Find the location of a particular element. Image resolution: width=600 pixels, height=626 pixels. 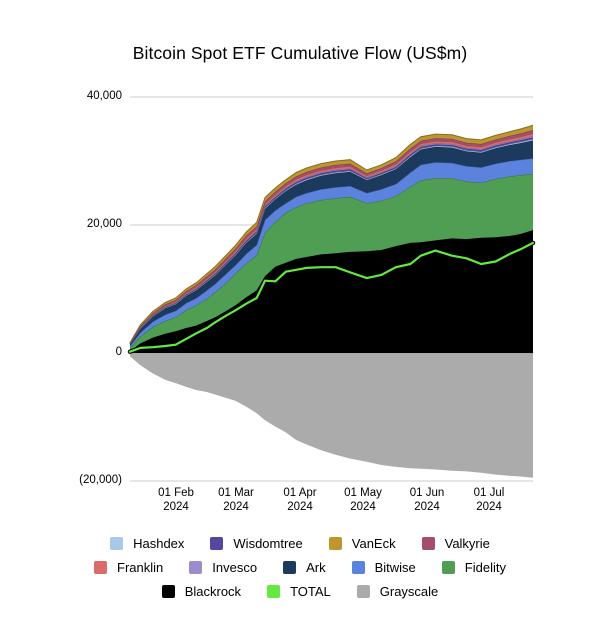

legend-item-grayscale: Grayscale is located at coordinates (397, 591).